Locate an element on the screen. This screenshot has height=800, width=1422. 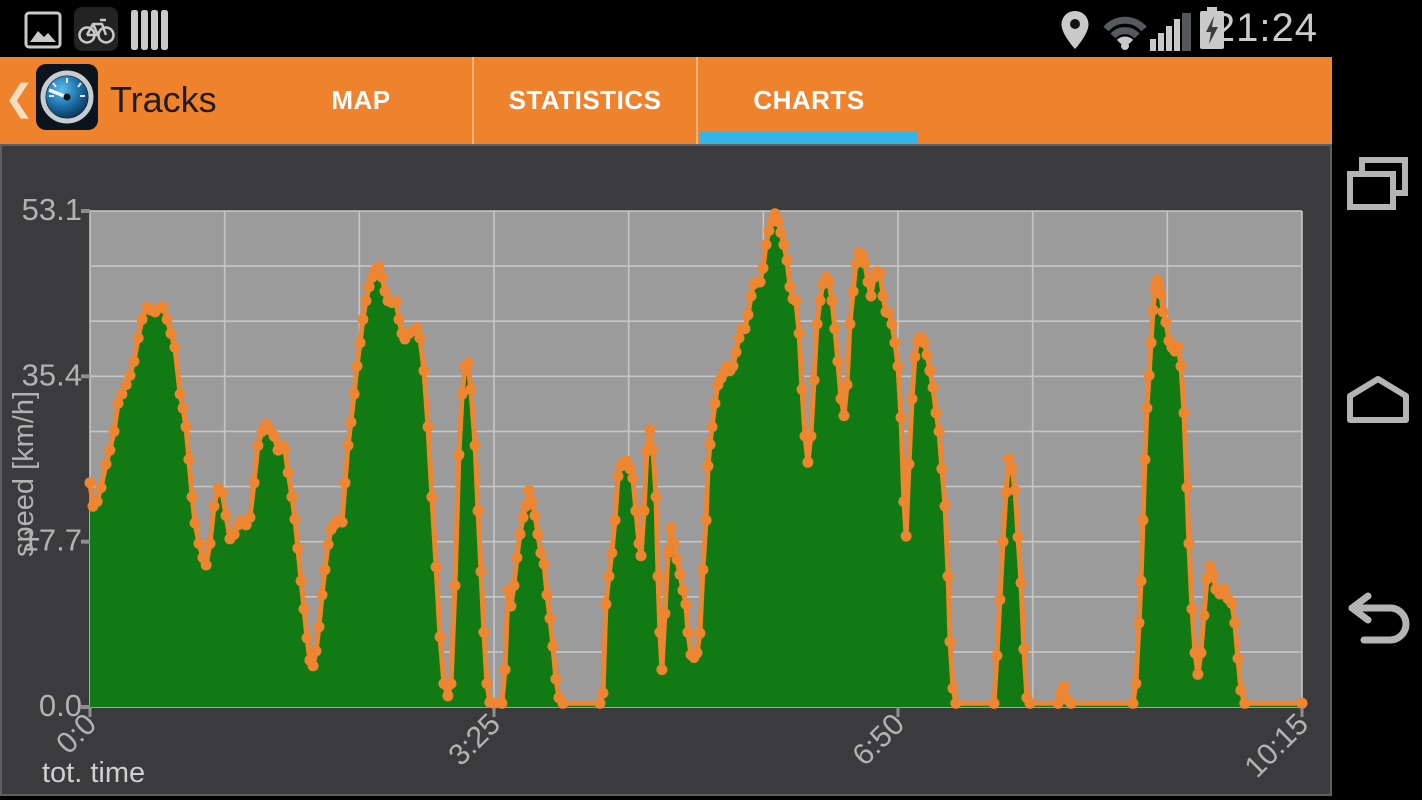
action-bar: ❮ Tracks MAP STATISTICS CHARTS is located at coordinates (666, 100).